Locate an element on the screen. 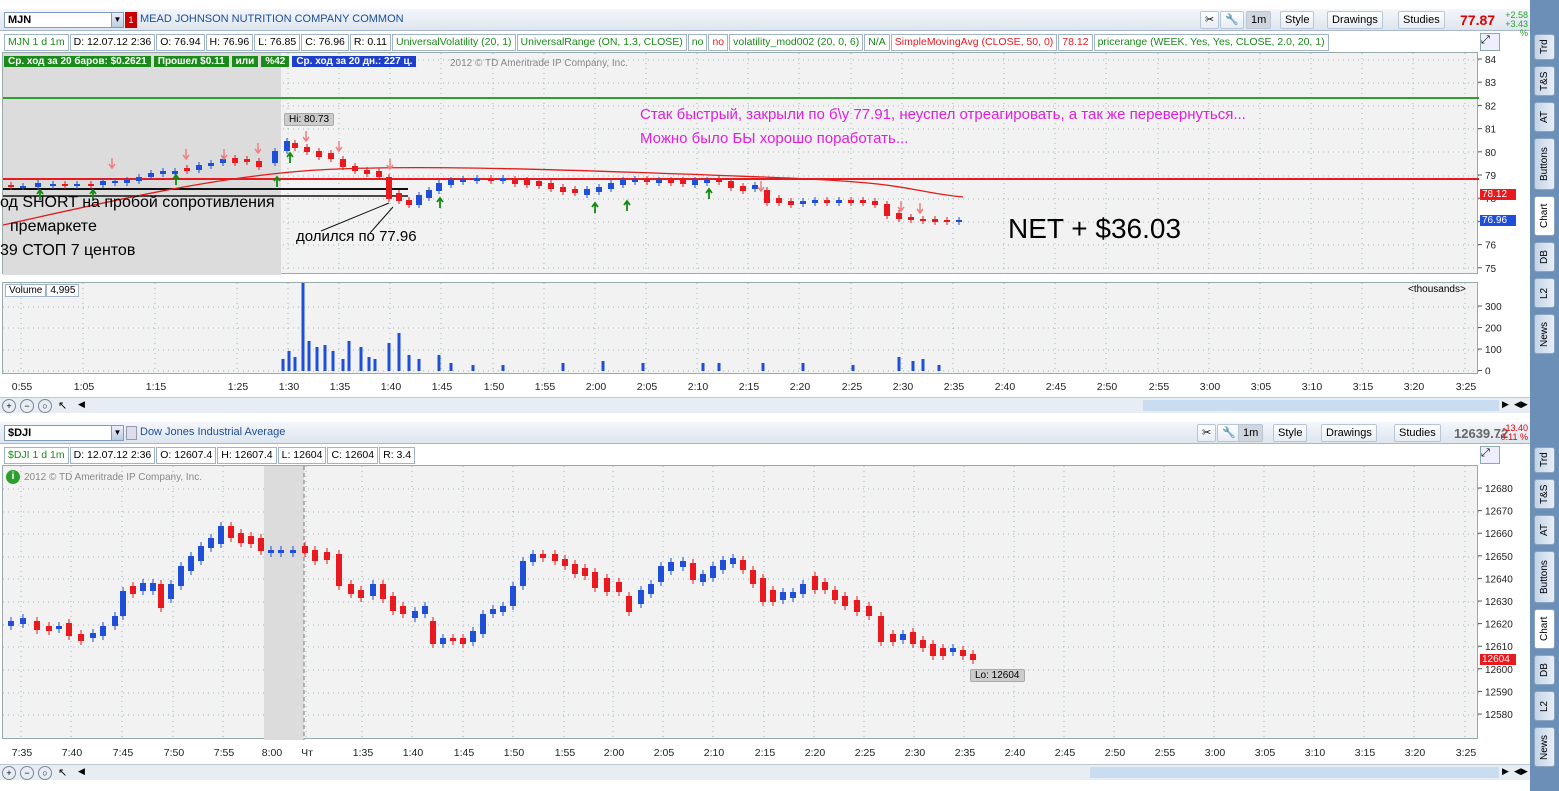 Image resolution: width=1559 pixels, height=791 pixels. top-study-item: N/A is located at coordinates (877, 42).